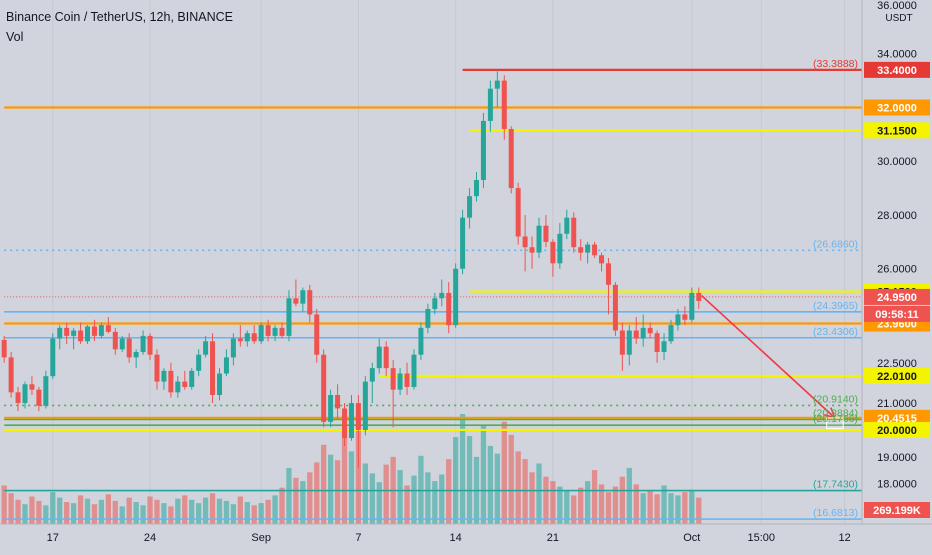 The height and width of the screenshot is (555, 932). Describe the element at coordinates (466, 533) in the screenshot. I see `time-scale: 17 24 Sep 7 14 21 Oct 15:00 12` at that location.